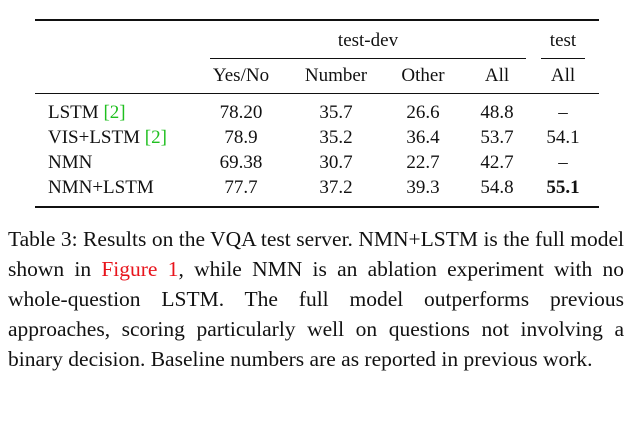 This screenshot has width=632, height=430. What do you see at coordinates (497, 162) in the screenshot?
I see `table-cell: 42.7` at bounding box center [497, 162].